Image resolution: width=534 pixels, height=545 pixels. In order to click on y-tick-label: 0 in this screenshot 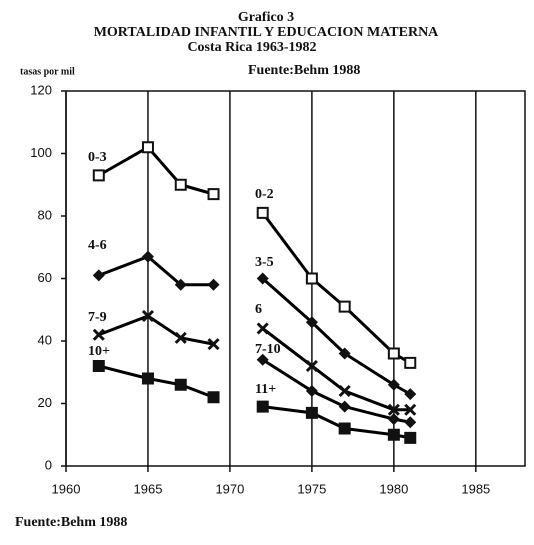, I will do `click(48, 464)`.